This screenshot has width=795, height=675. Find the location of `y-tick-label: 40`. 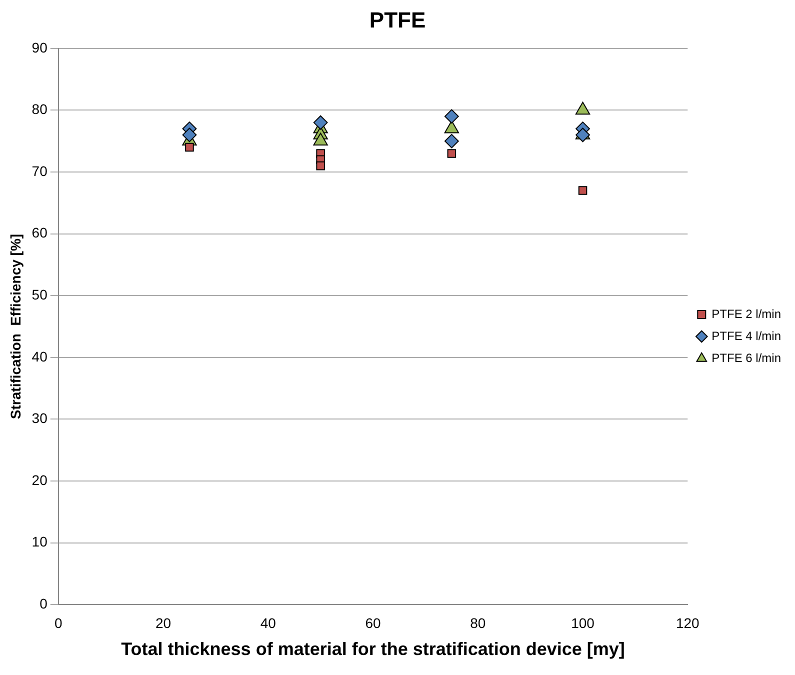

y-tick-label: 40 is located at coordinates (40, 356).